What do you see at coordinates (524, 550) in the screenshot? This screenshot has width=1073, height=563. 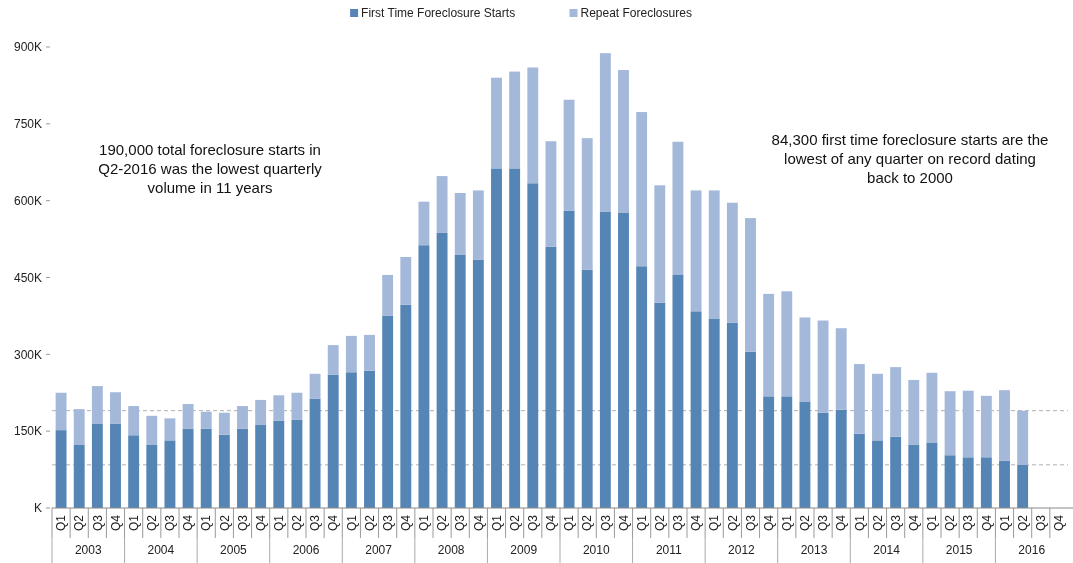 I see `text: 2009` at bounding box center [524, 550].